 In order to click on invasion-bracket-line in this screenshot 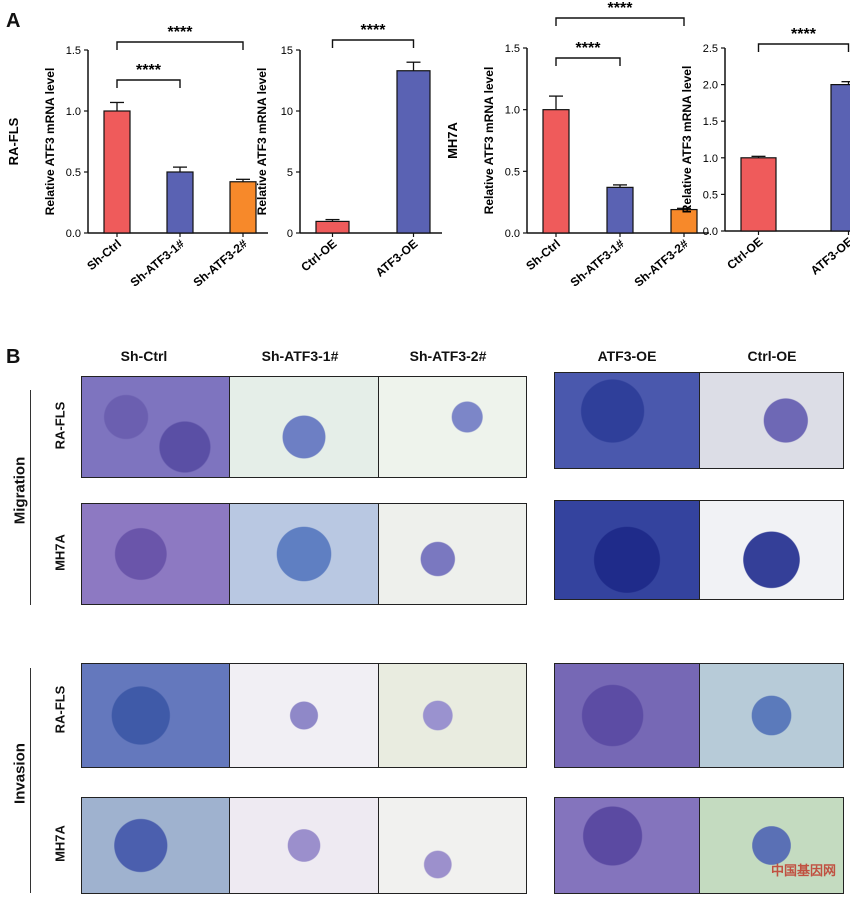, I will do `click(30, 780)`.